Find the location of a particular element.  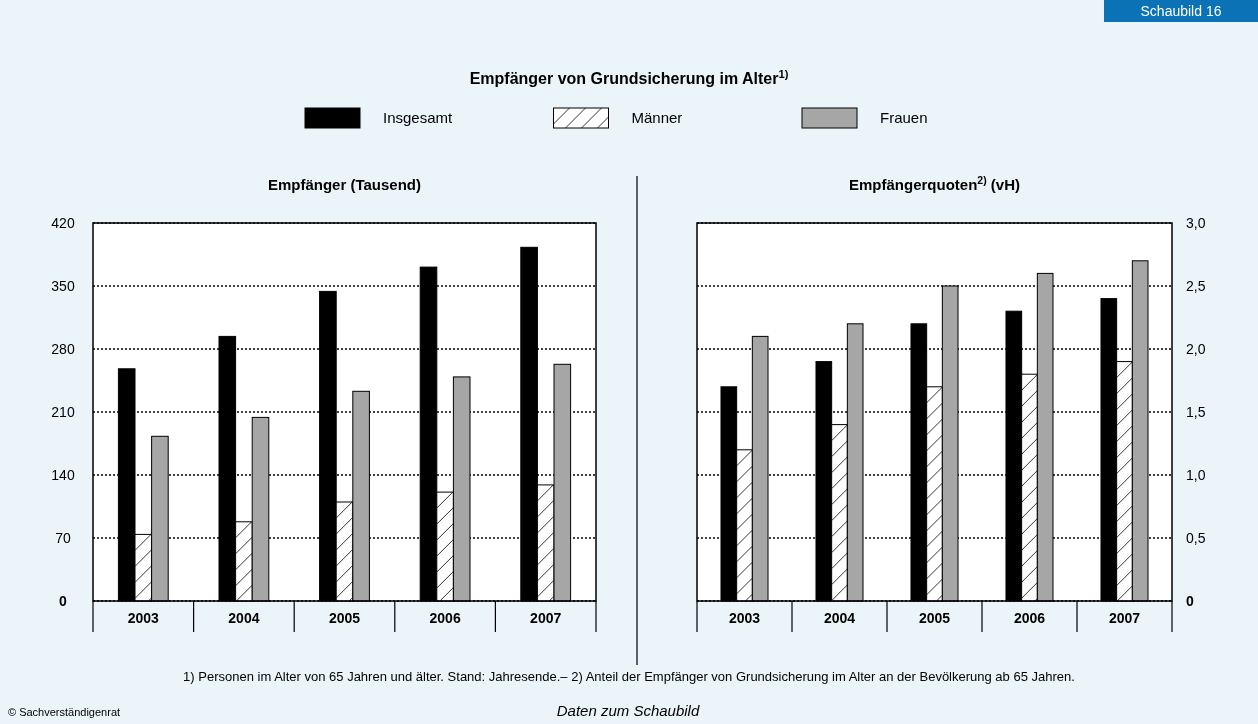

text: Empfänger von Grundsicherung im Alter$^{1)}$ is located at coordinates (629, 77).